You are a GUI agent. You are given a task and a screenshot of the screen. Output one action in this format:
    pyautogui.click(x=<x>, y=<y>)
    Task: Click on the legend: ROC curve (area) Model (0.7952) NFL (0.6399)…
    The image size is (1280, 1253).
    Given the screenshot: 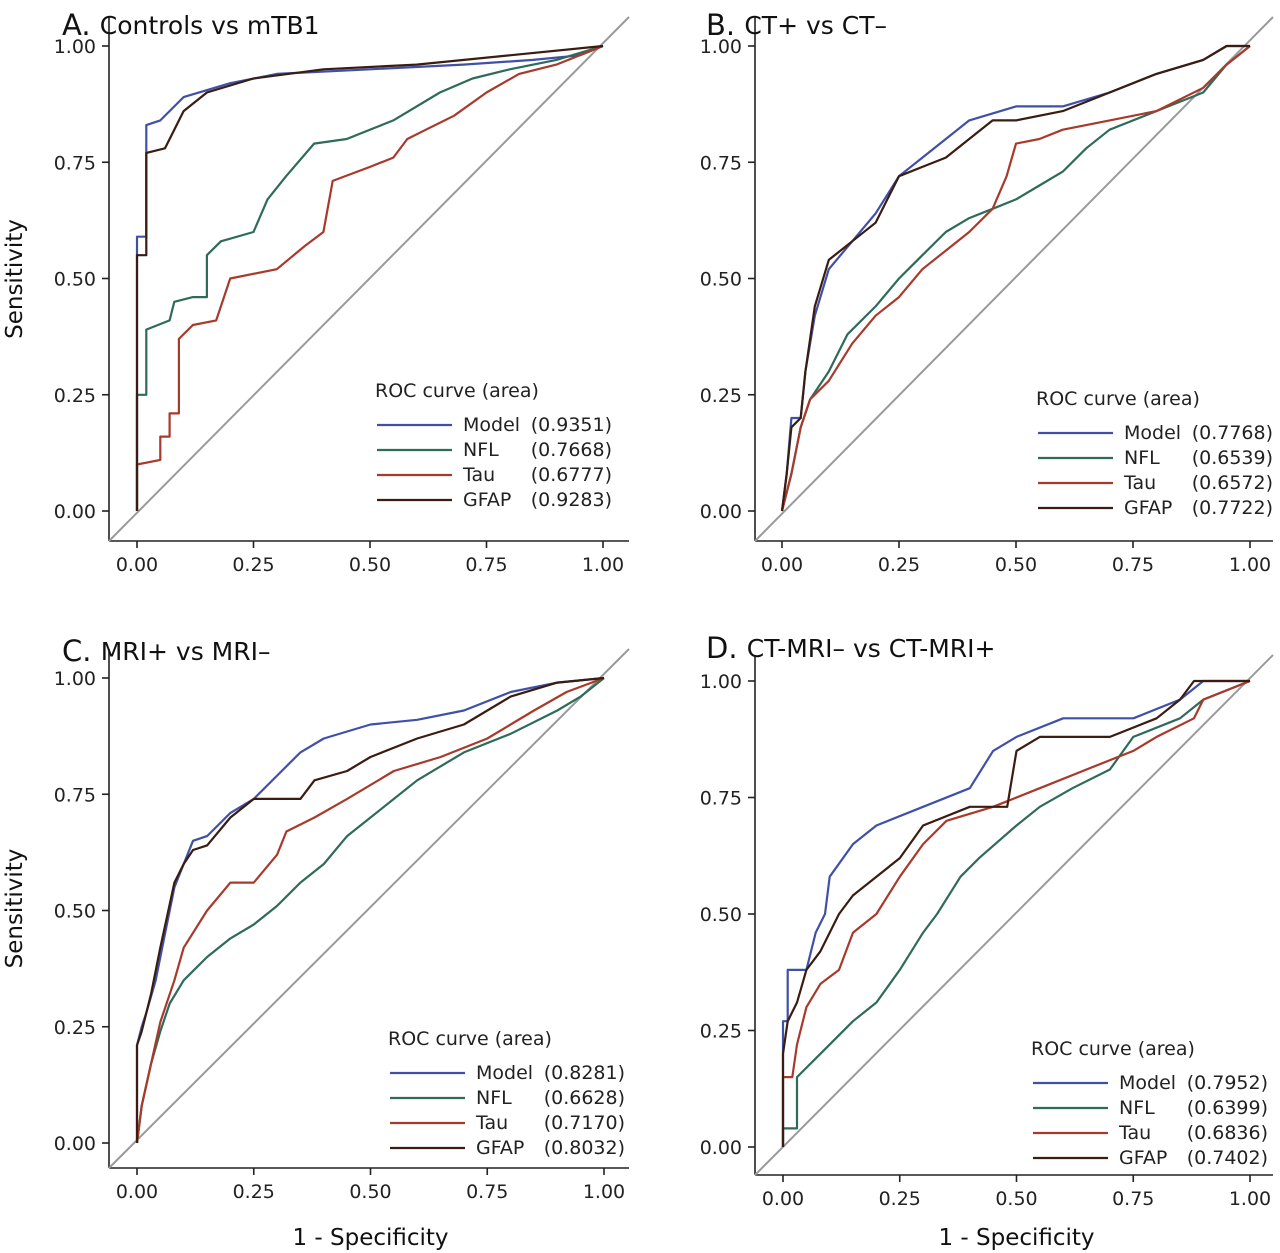 What is the action you would take?
    pyautogui.click(x=1149, y=1103)
    